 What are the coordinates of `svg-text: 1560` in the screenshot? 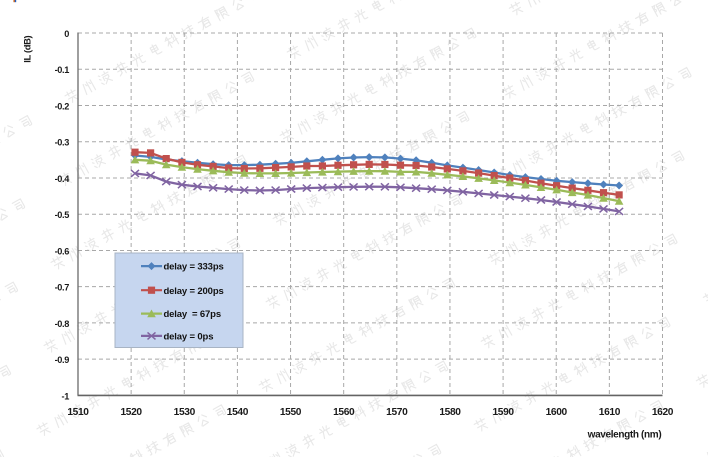 It's located at (344, 412).